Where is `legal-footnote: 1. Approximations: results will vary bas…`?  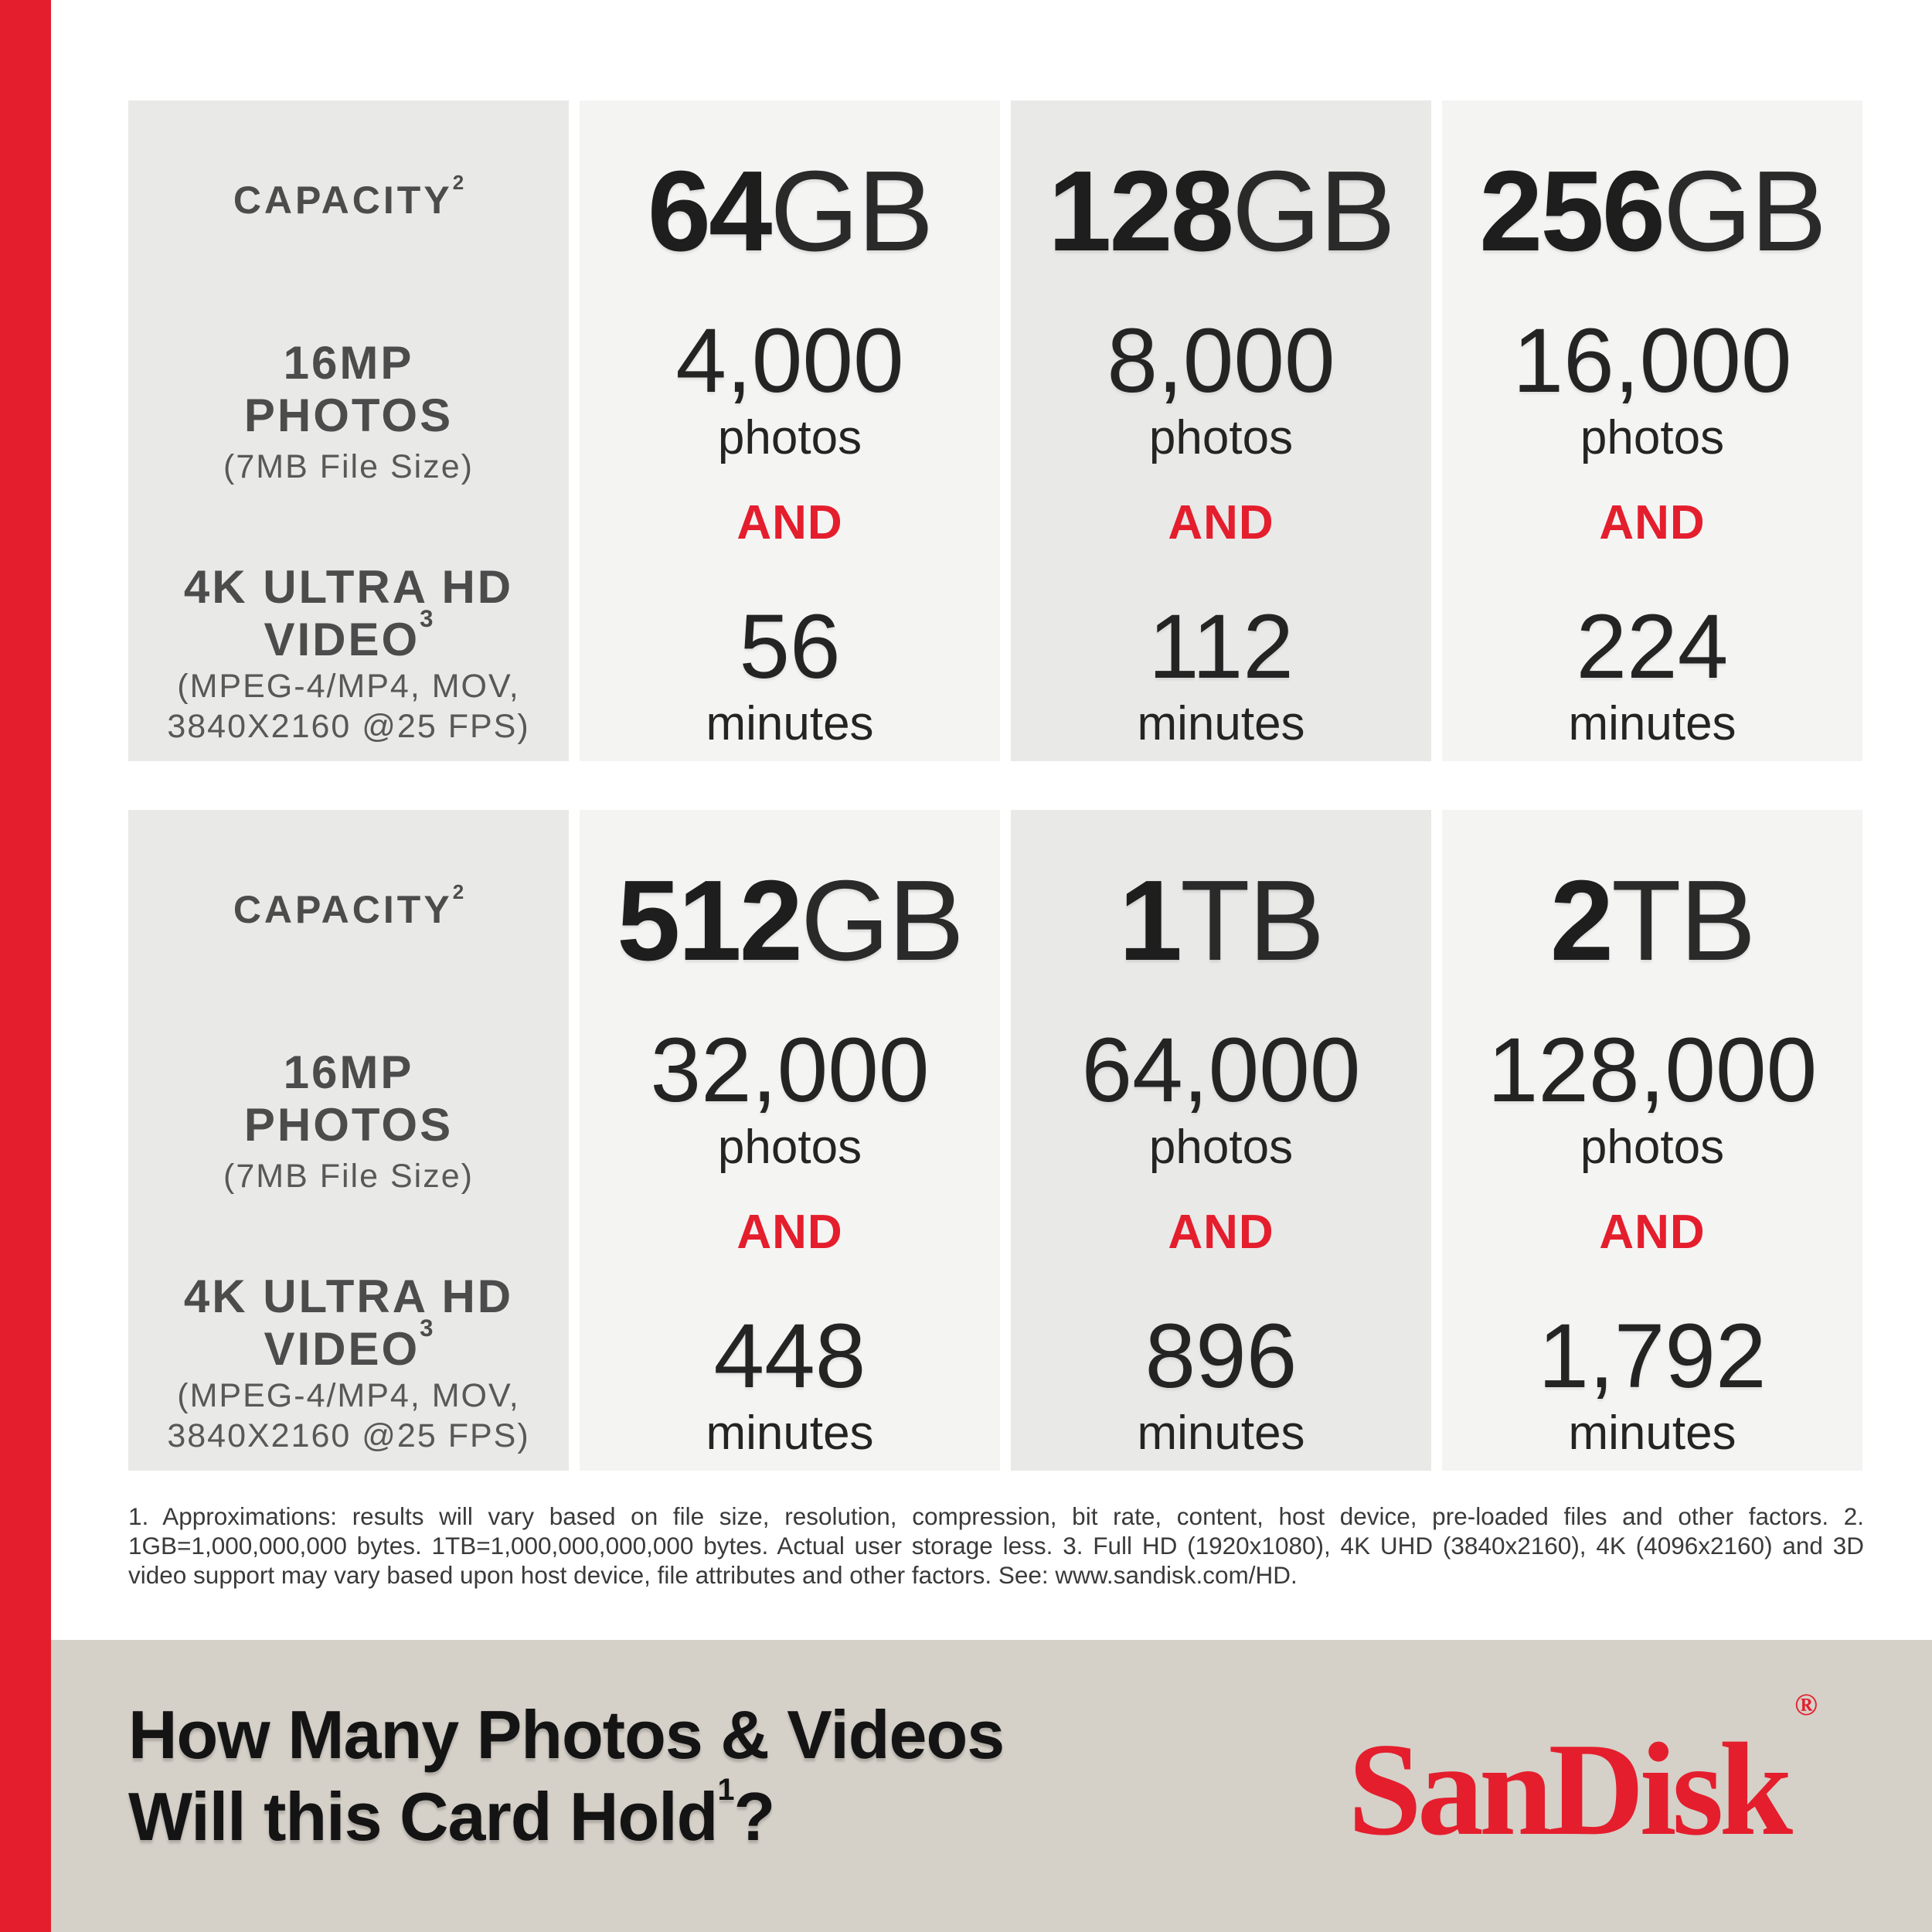
legal-footnote: 1. Approximations: results will vary bas… is located at coordinates (996, 1546).